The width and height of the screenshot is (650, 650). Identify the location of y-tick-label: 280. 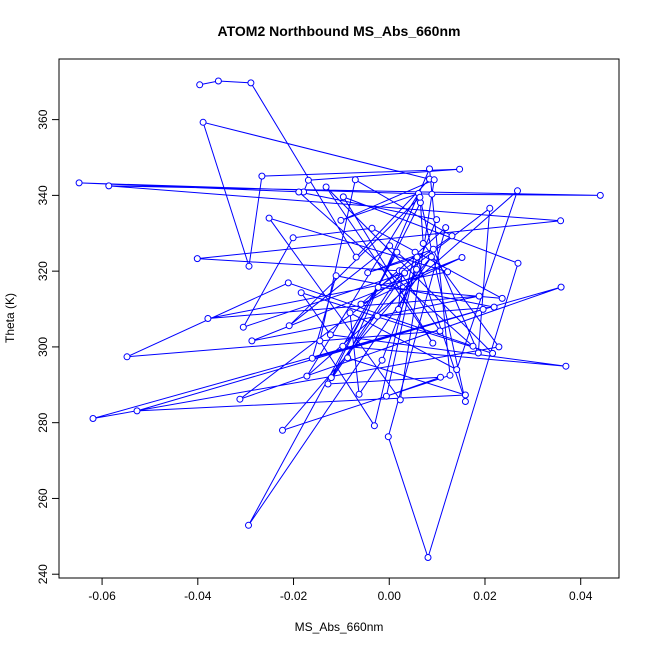
(43, 422).